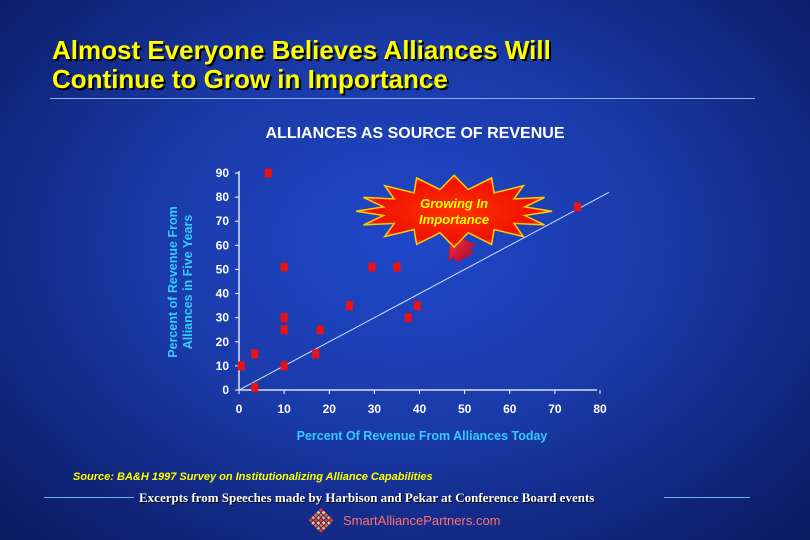 This screenshot has width=810, height=540. I want to click on footer-site-link: SmartAlliancePartners.com, so click(422, 520).